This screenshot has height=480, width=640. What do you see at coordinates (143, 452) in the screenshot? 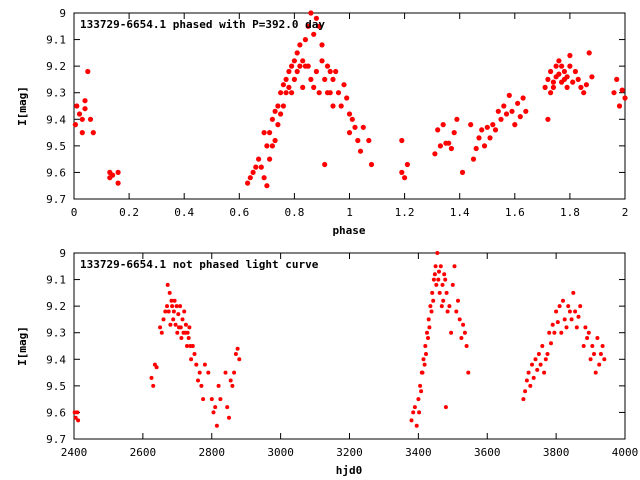
I see `x-tick-label: 2600` at bounding box center [143, 452].